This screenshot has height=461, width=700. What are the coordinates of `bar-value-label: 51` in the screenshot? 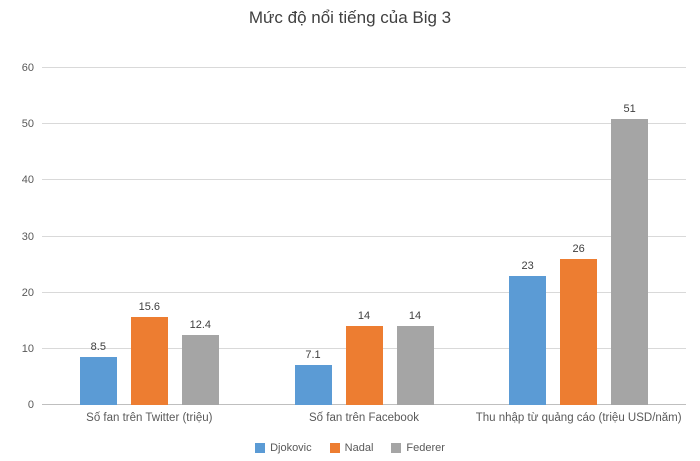 It's located at (629, 108).